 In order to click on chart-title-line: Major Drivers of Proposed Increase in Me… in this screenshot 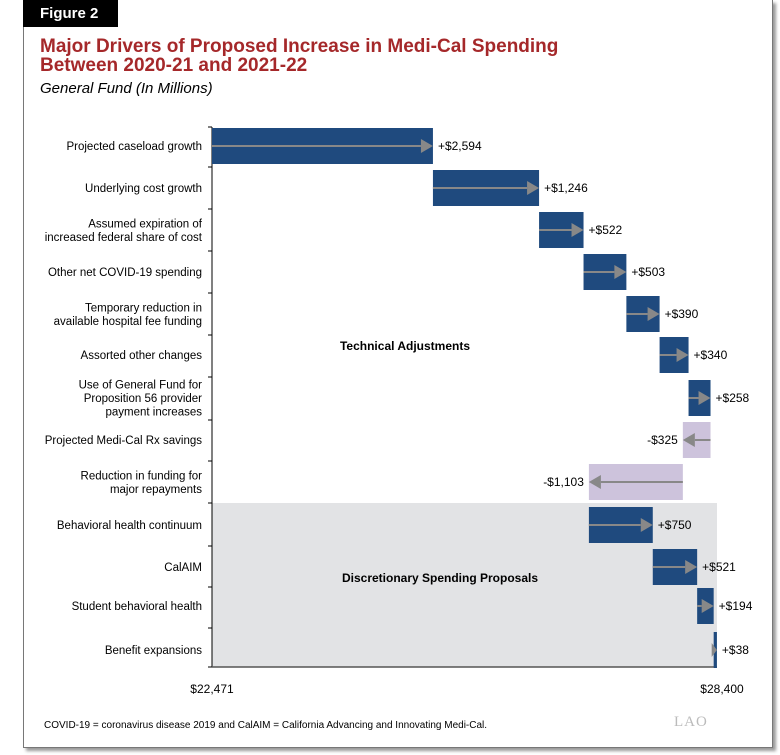, I will do `click(299, 46)`.